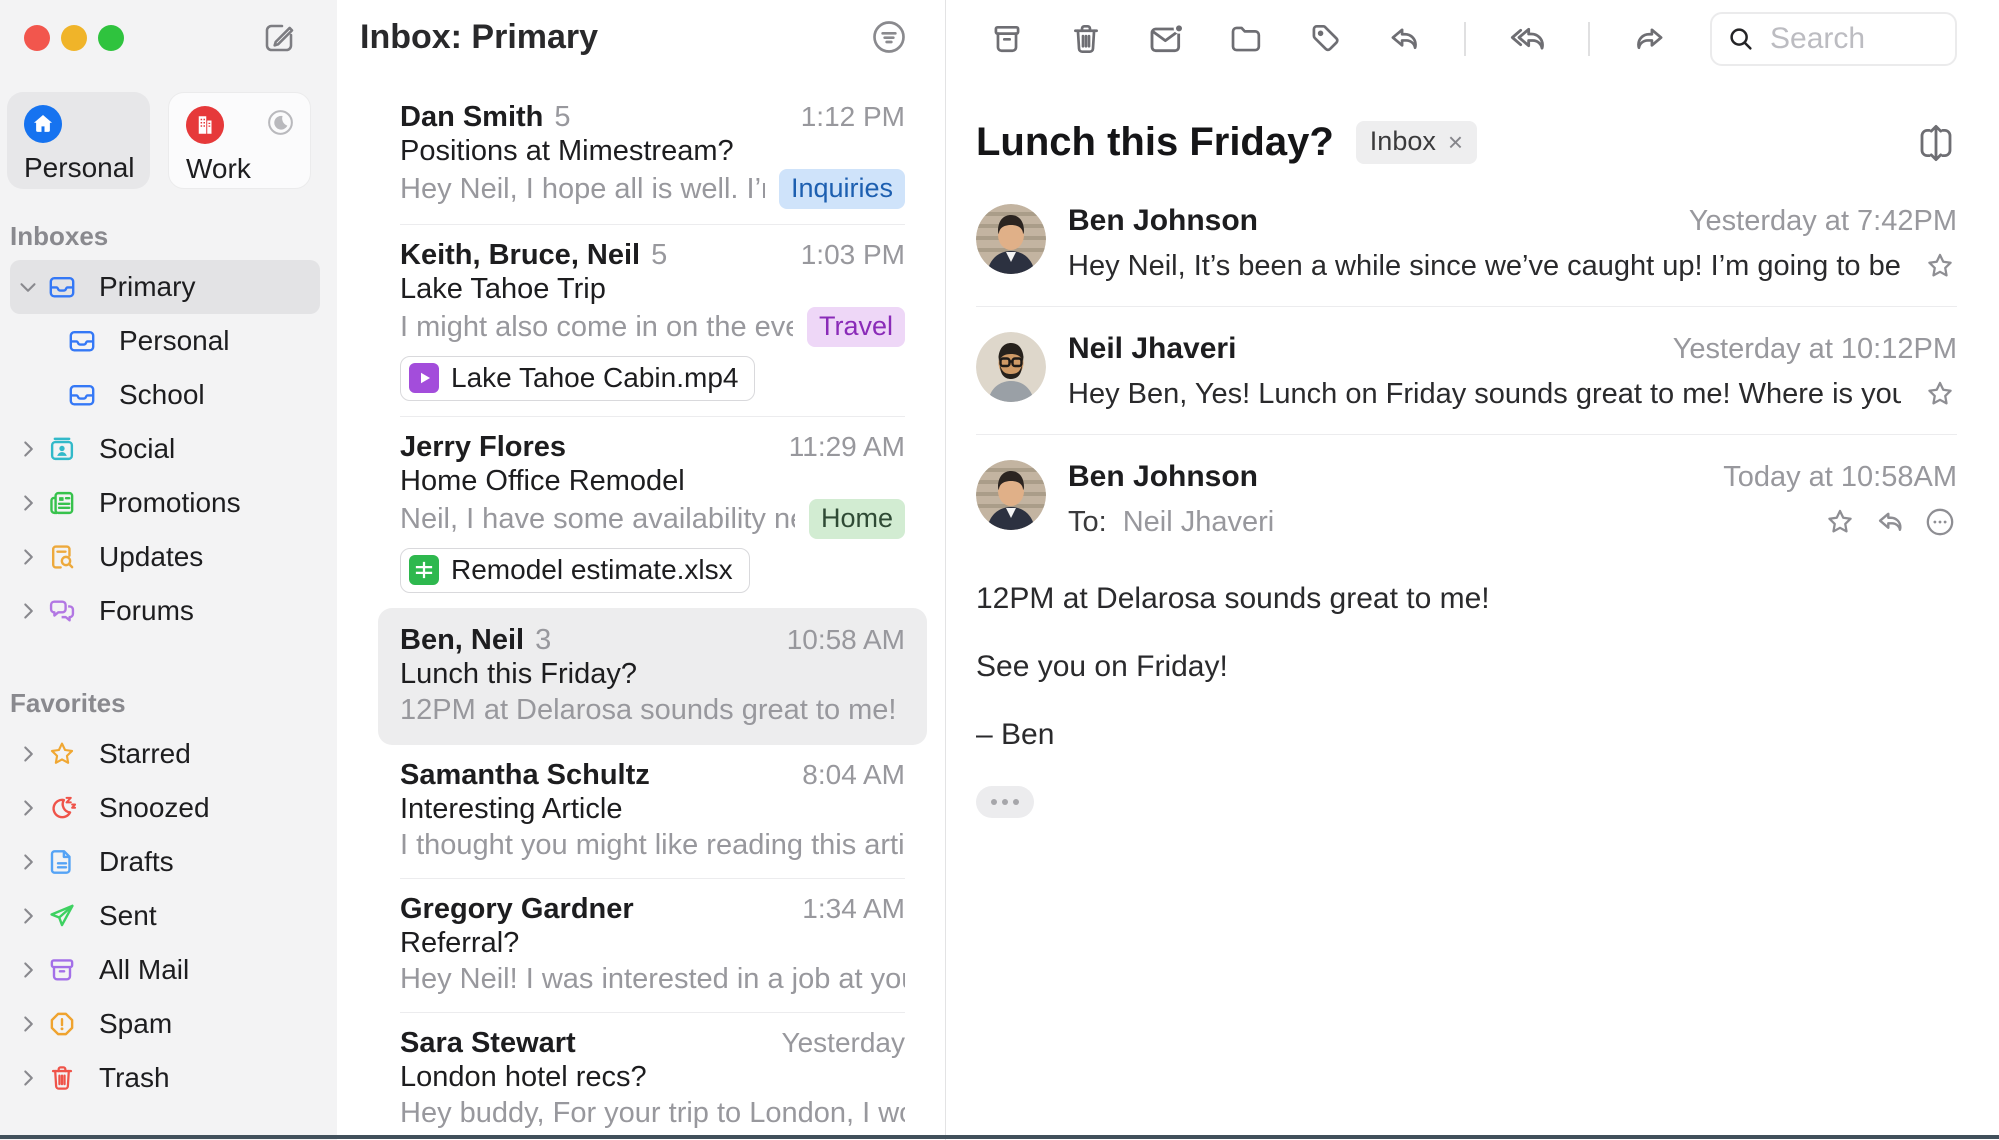 The image size is (1999, 1140). What do you see at coordinates (1011, 239) in the screenshot?
I see `avatar-ben-johnson` at bounding box center [1011, 239].